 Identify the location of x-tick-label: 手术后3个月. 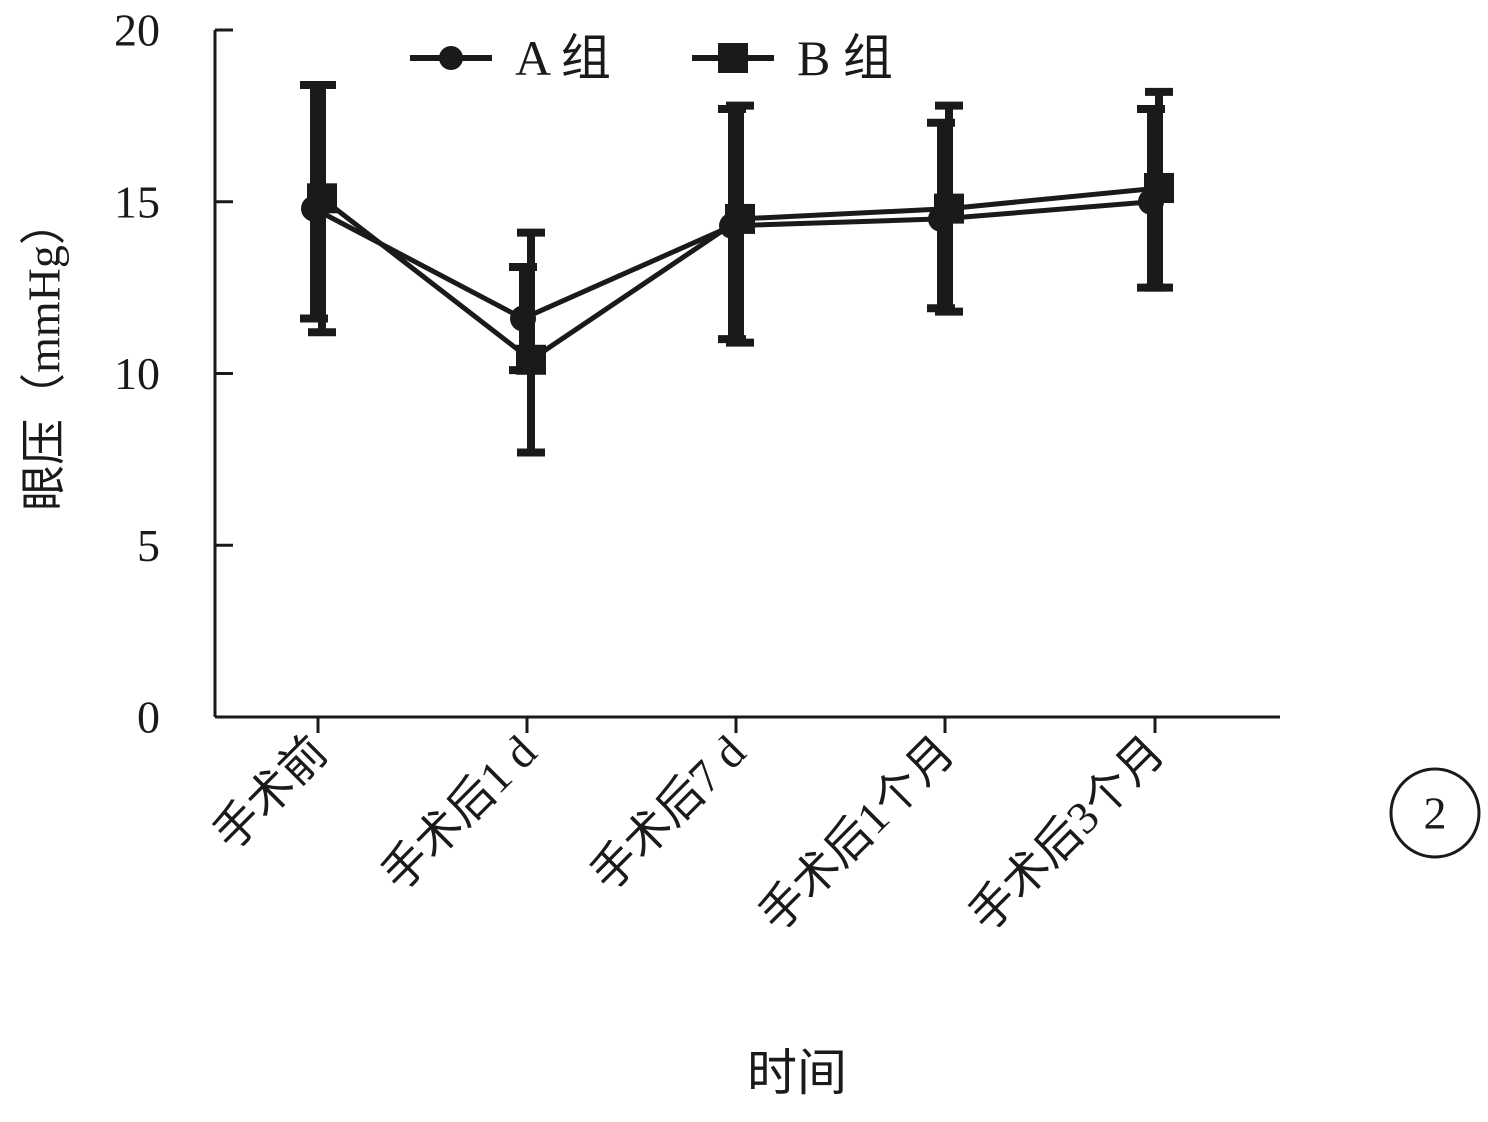
(1066, 833).